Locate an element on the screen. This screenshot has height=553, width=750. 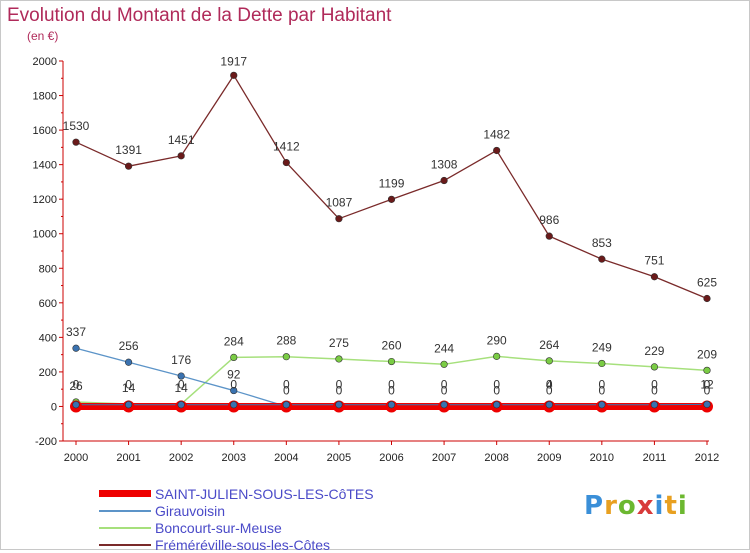
data-label: 1451 is located at coordinates (181, 140).